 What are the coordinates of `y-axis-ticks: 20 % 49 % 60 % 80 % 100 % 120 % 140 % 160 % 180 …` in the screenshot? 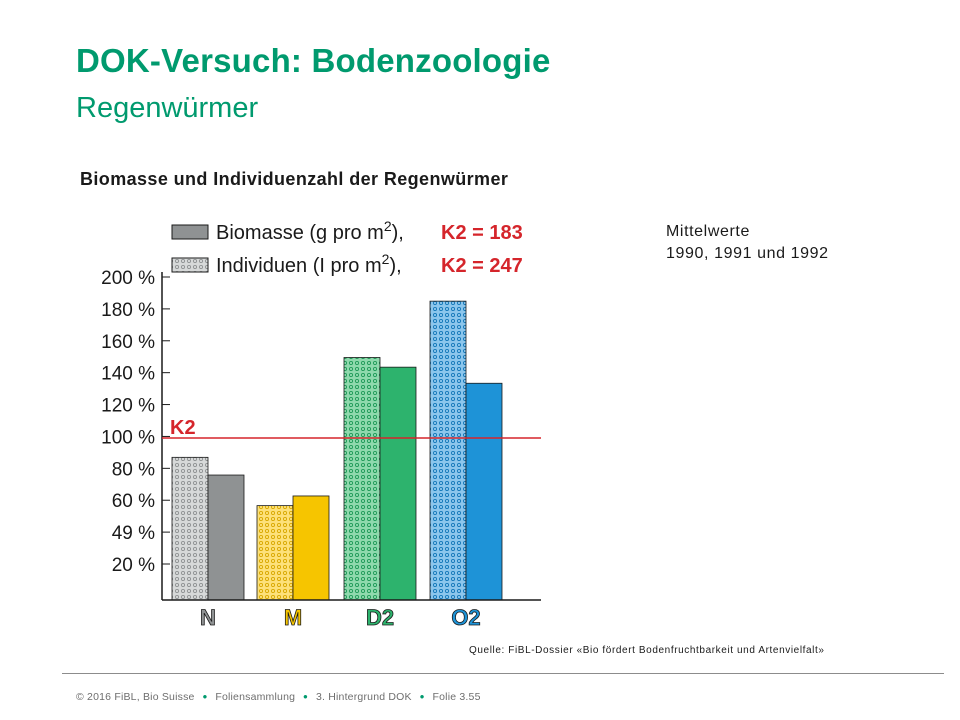 It's located at (135, 422).